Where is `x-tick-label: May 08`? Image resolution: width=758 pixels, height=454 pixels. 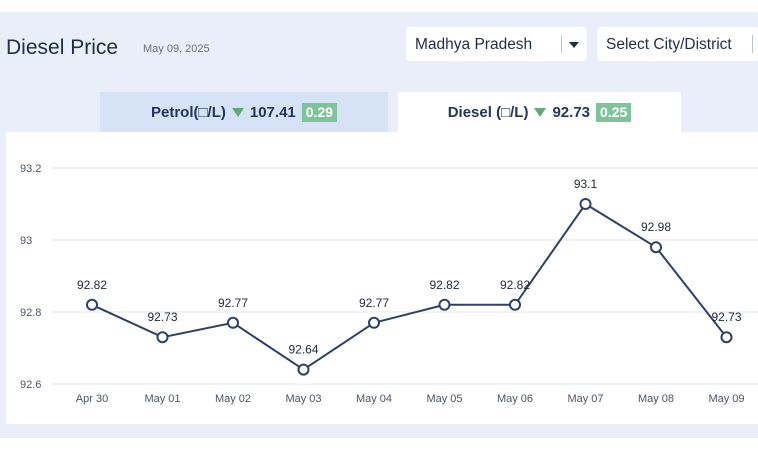 x-tick-label: May 08 is located at coordinates (656, 399).